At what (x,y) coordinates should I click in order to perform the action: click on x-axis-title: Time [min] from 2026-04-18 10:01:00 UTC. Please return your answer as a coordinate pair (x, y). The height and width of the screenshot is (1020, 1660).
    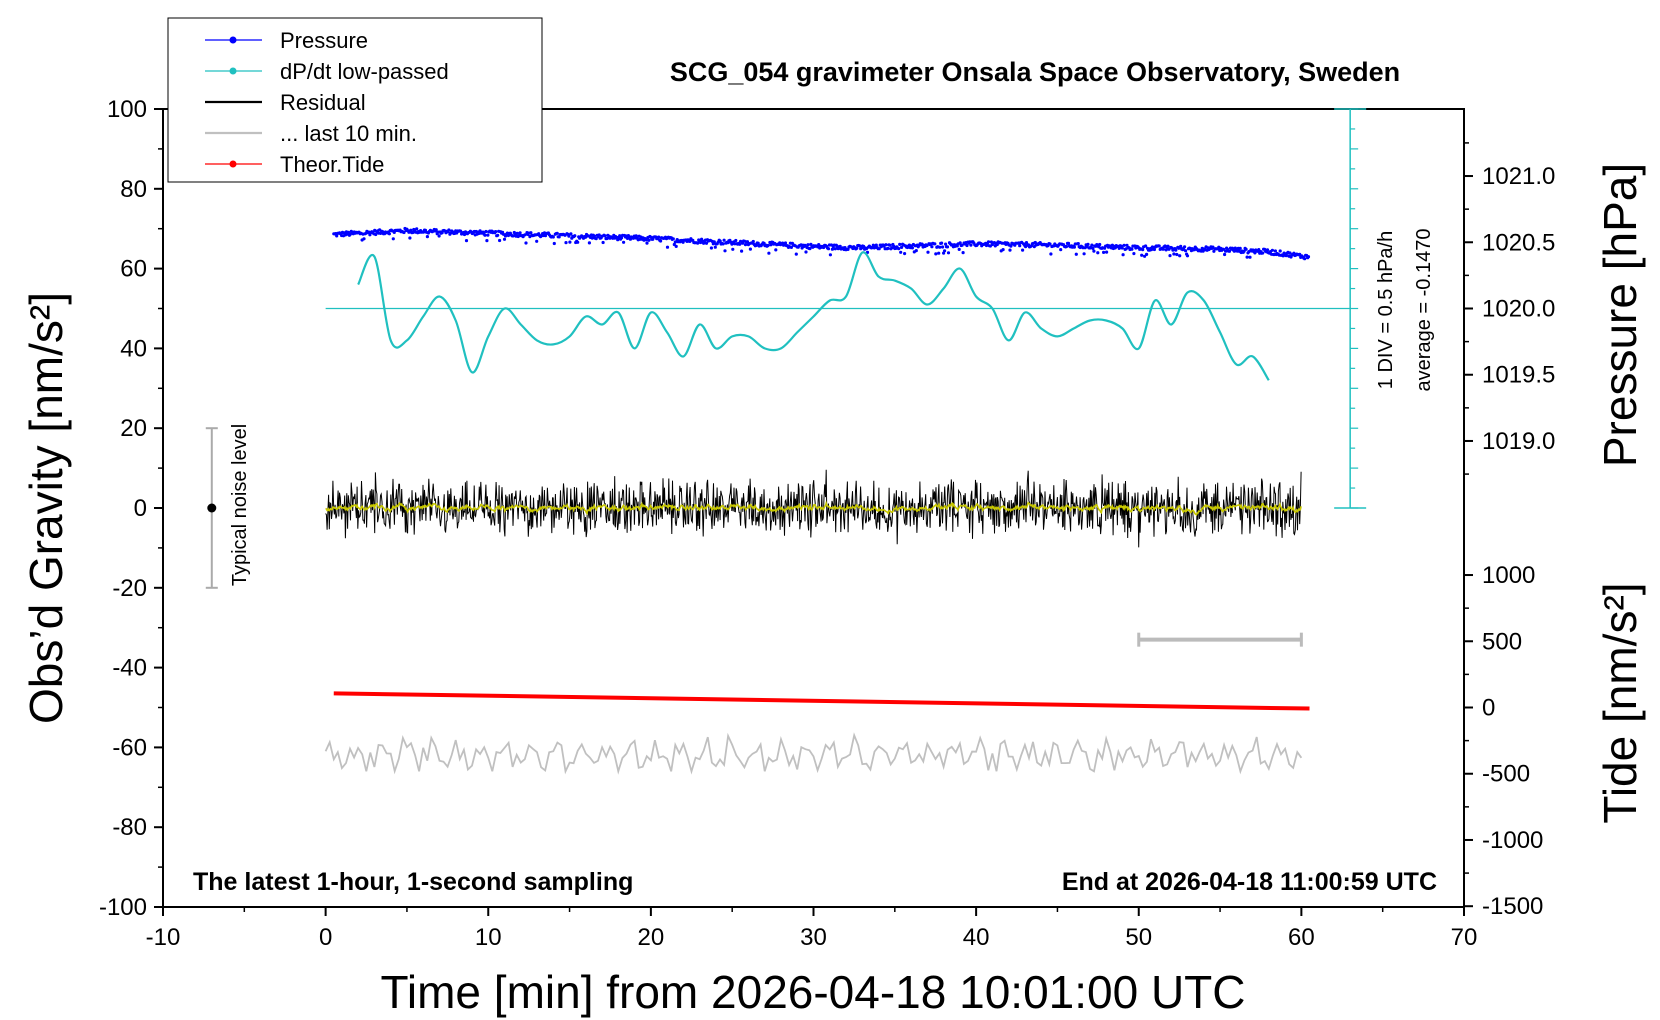
    Looking at the image, I should click on (813, 992).